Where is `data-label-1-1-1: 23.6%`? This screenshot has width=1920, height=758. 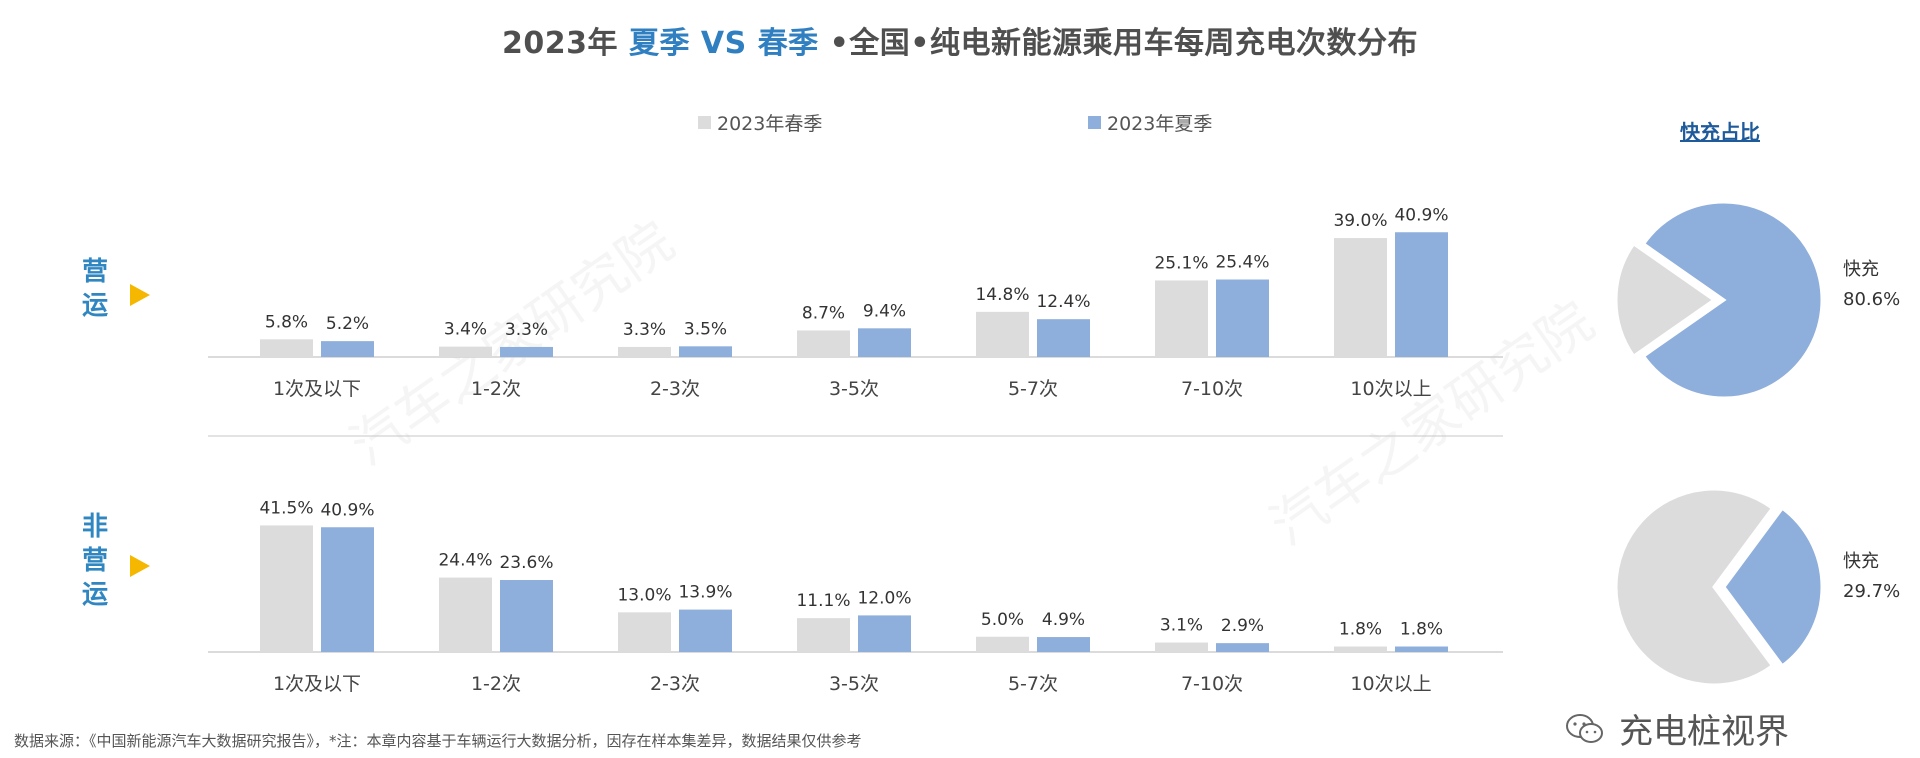
data-label-1-1-1: 23.6% is located at coordinates (526, 563).